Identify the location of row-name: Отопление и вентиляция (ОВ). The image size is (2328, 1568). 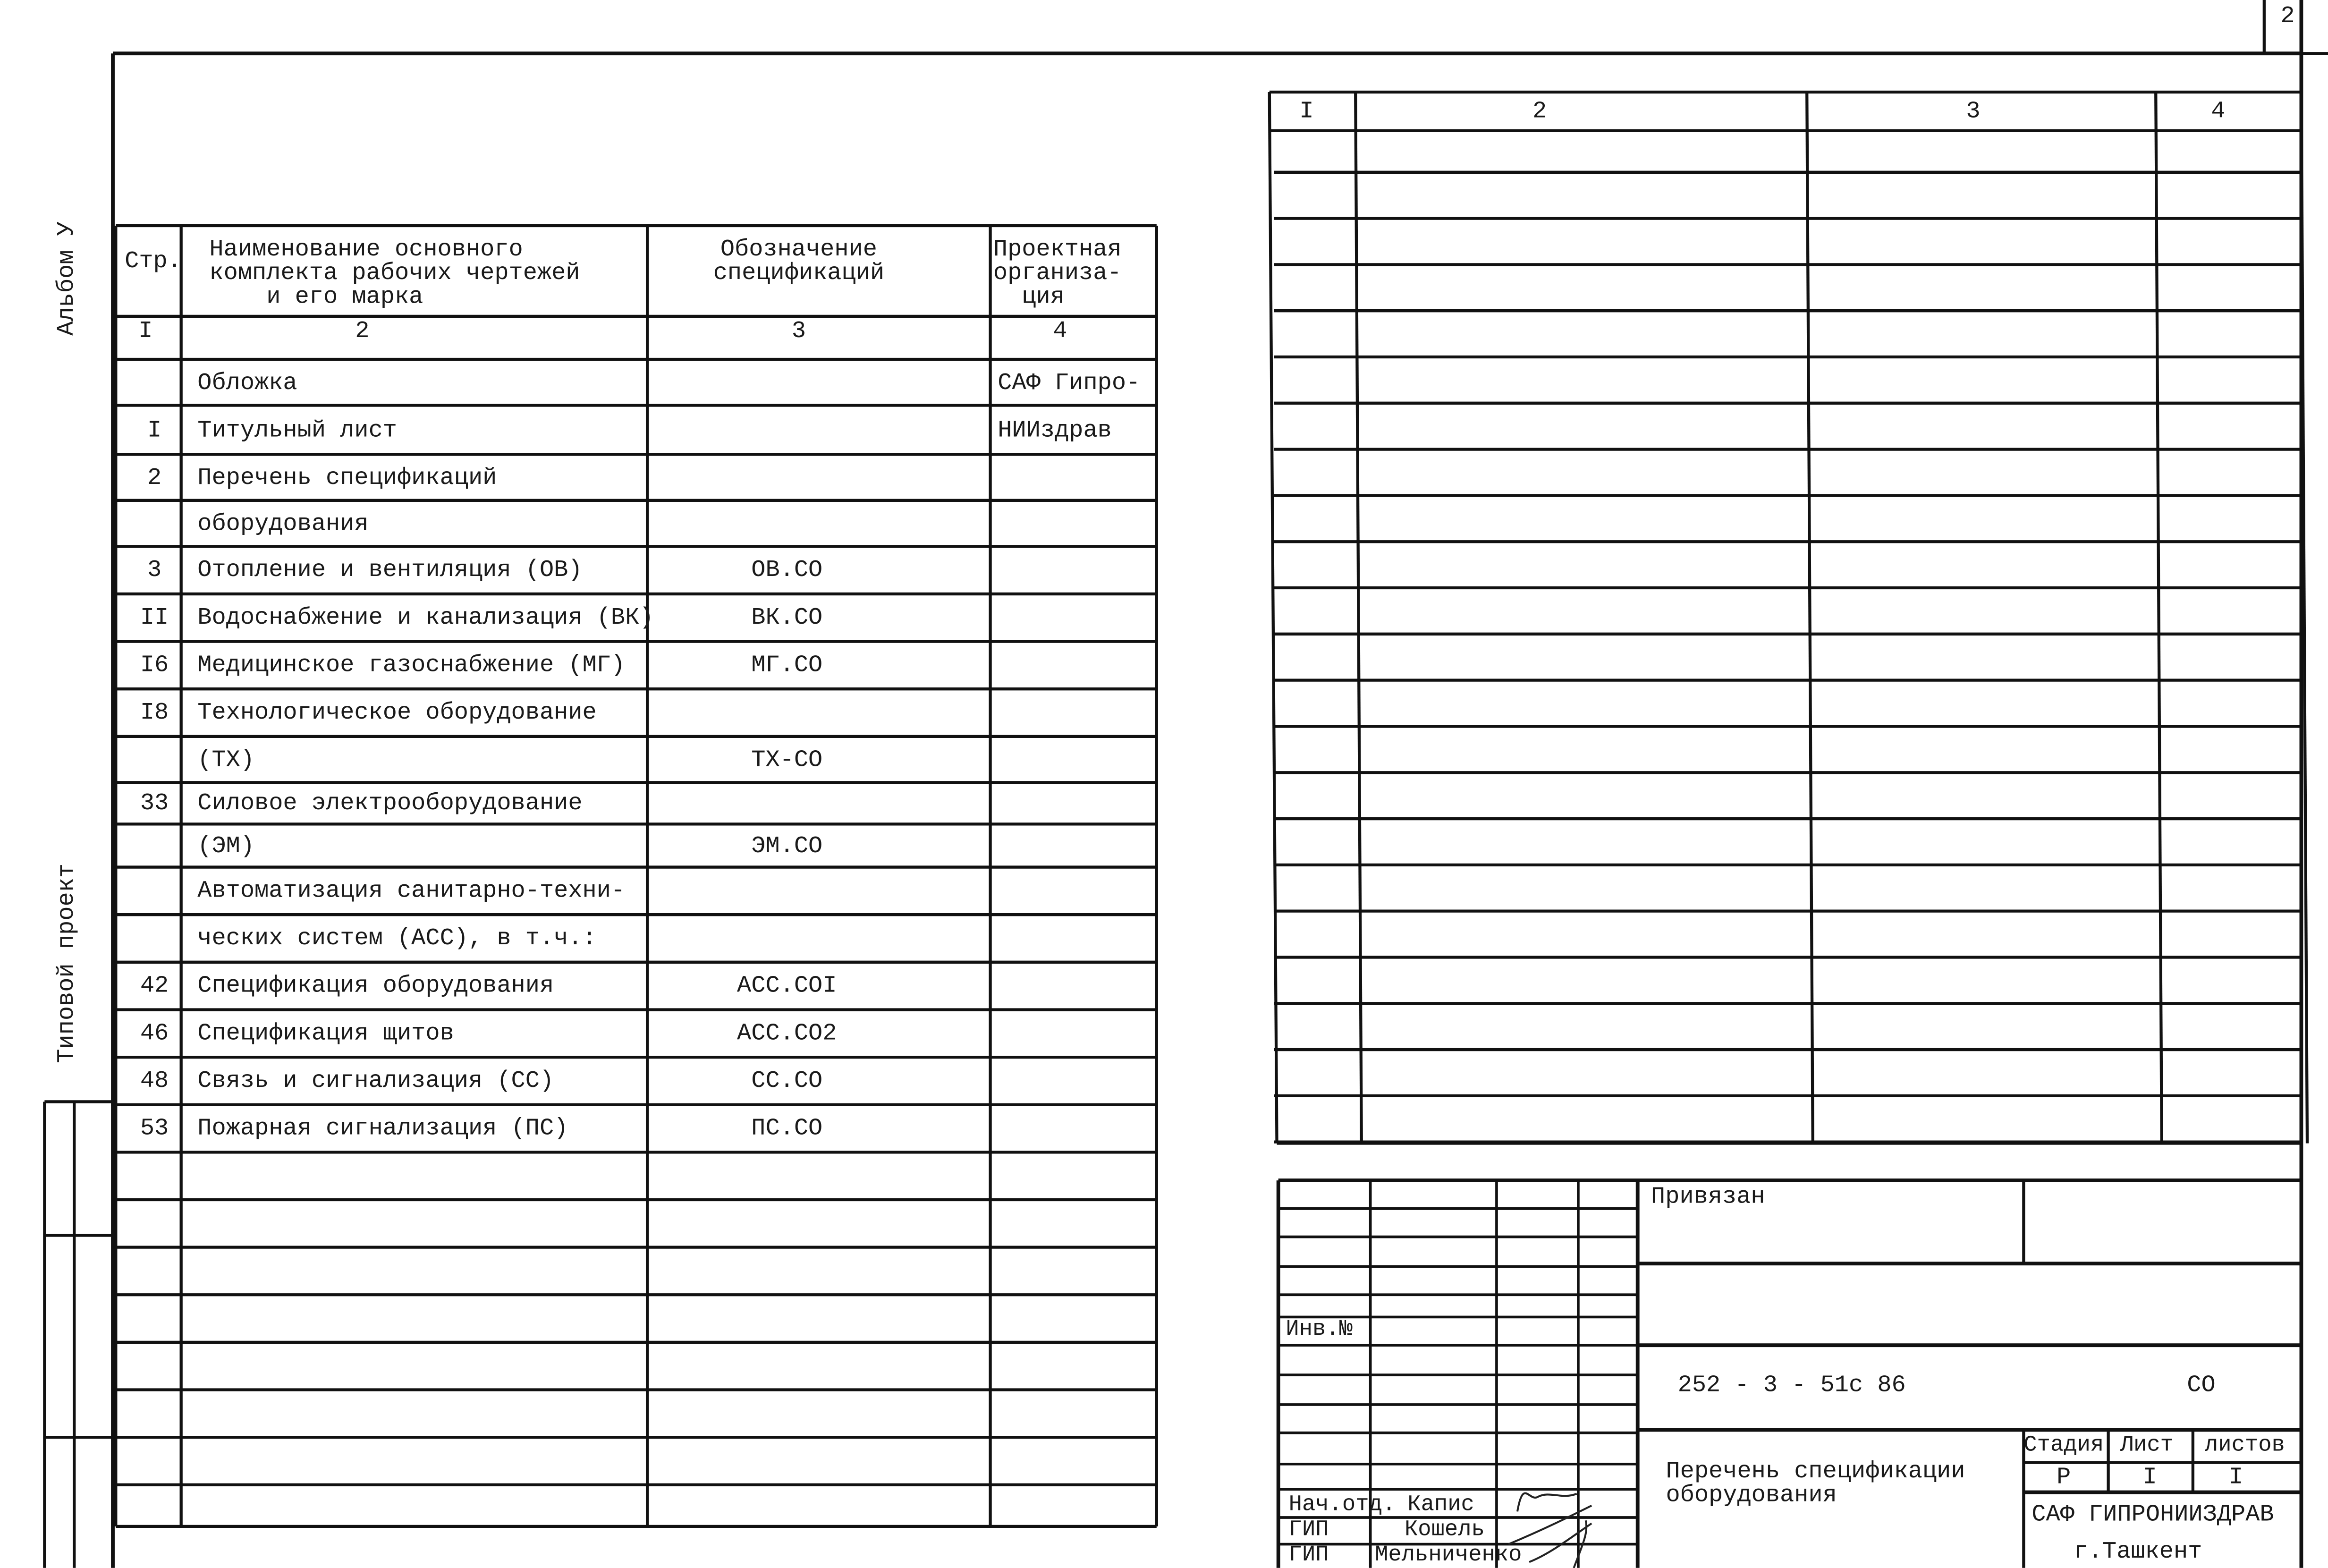
(390, 570).